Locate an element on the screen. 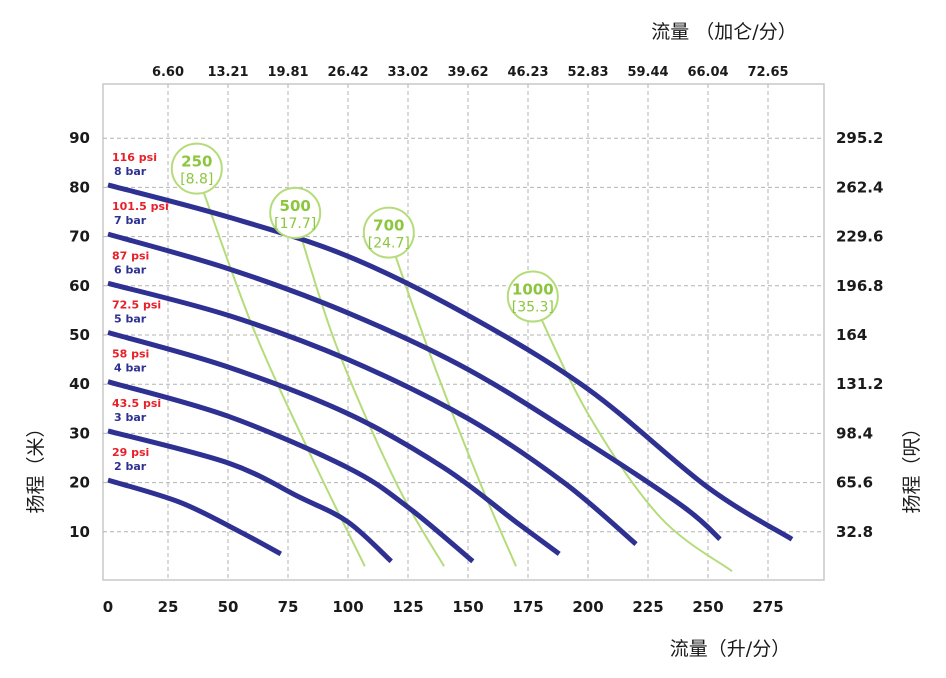 This screenshot has width=946, height=678. y-tick-label-right: 229.6 is located at coordinates (859, 237).